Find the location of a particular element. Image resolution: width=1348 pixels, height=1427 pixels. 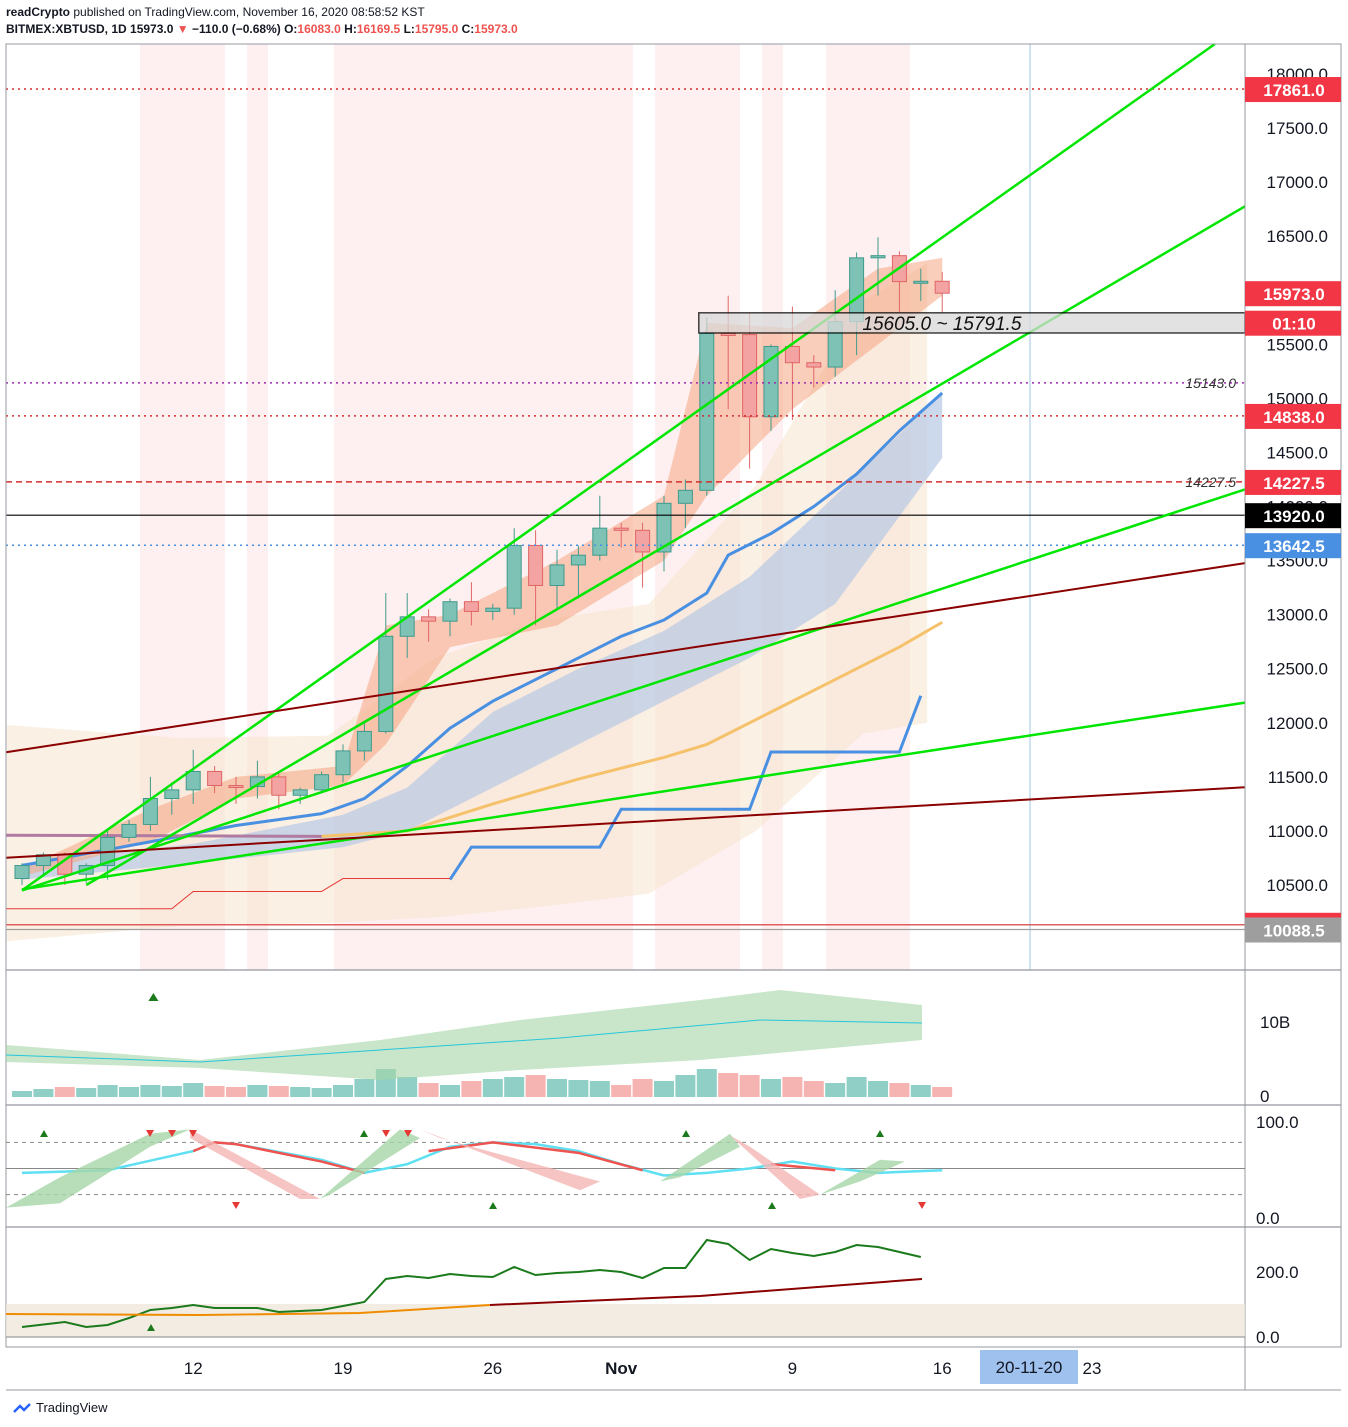

zone-label: 15605.0 ~ 15791.5 is located at coordinates (941, 324).